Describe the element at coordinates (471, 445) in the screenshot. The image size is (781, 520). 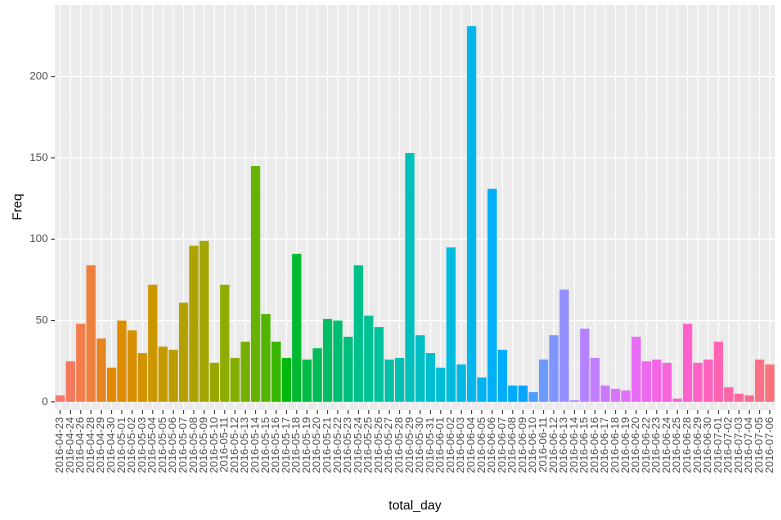
I see `x-tick-label: 2016-06-04` at that location.